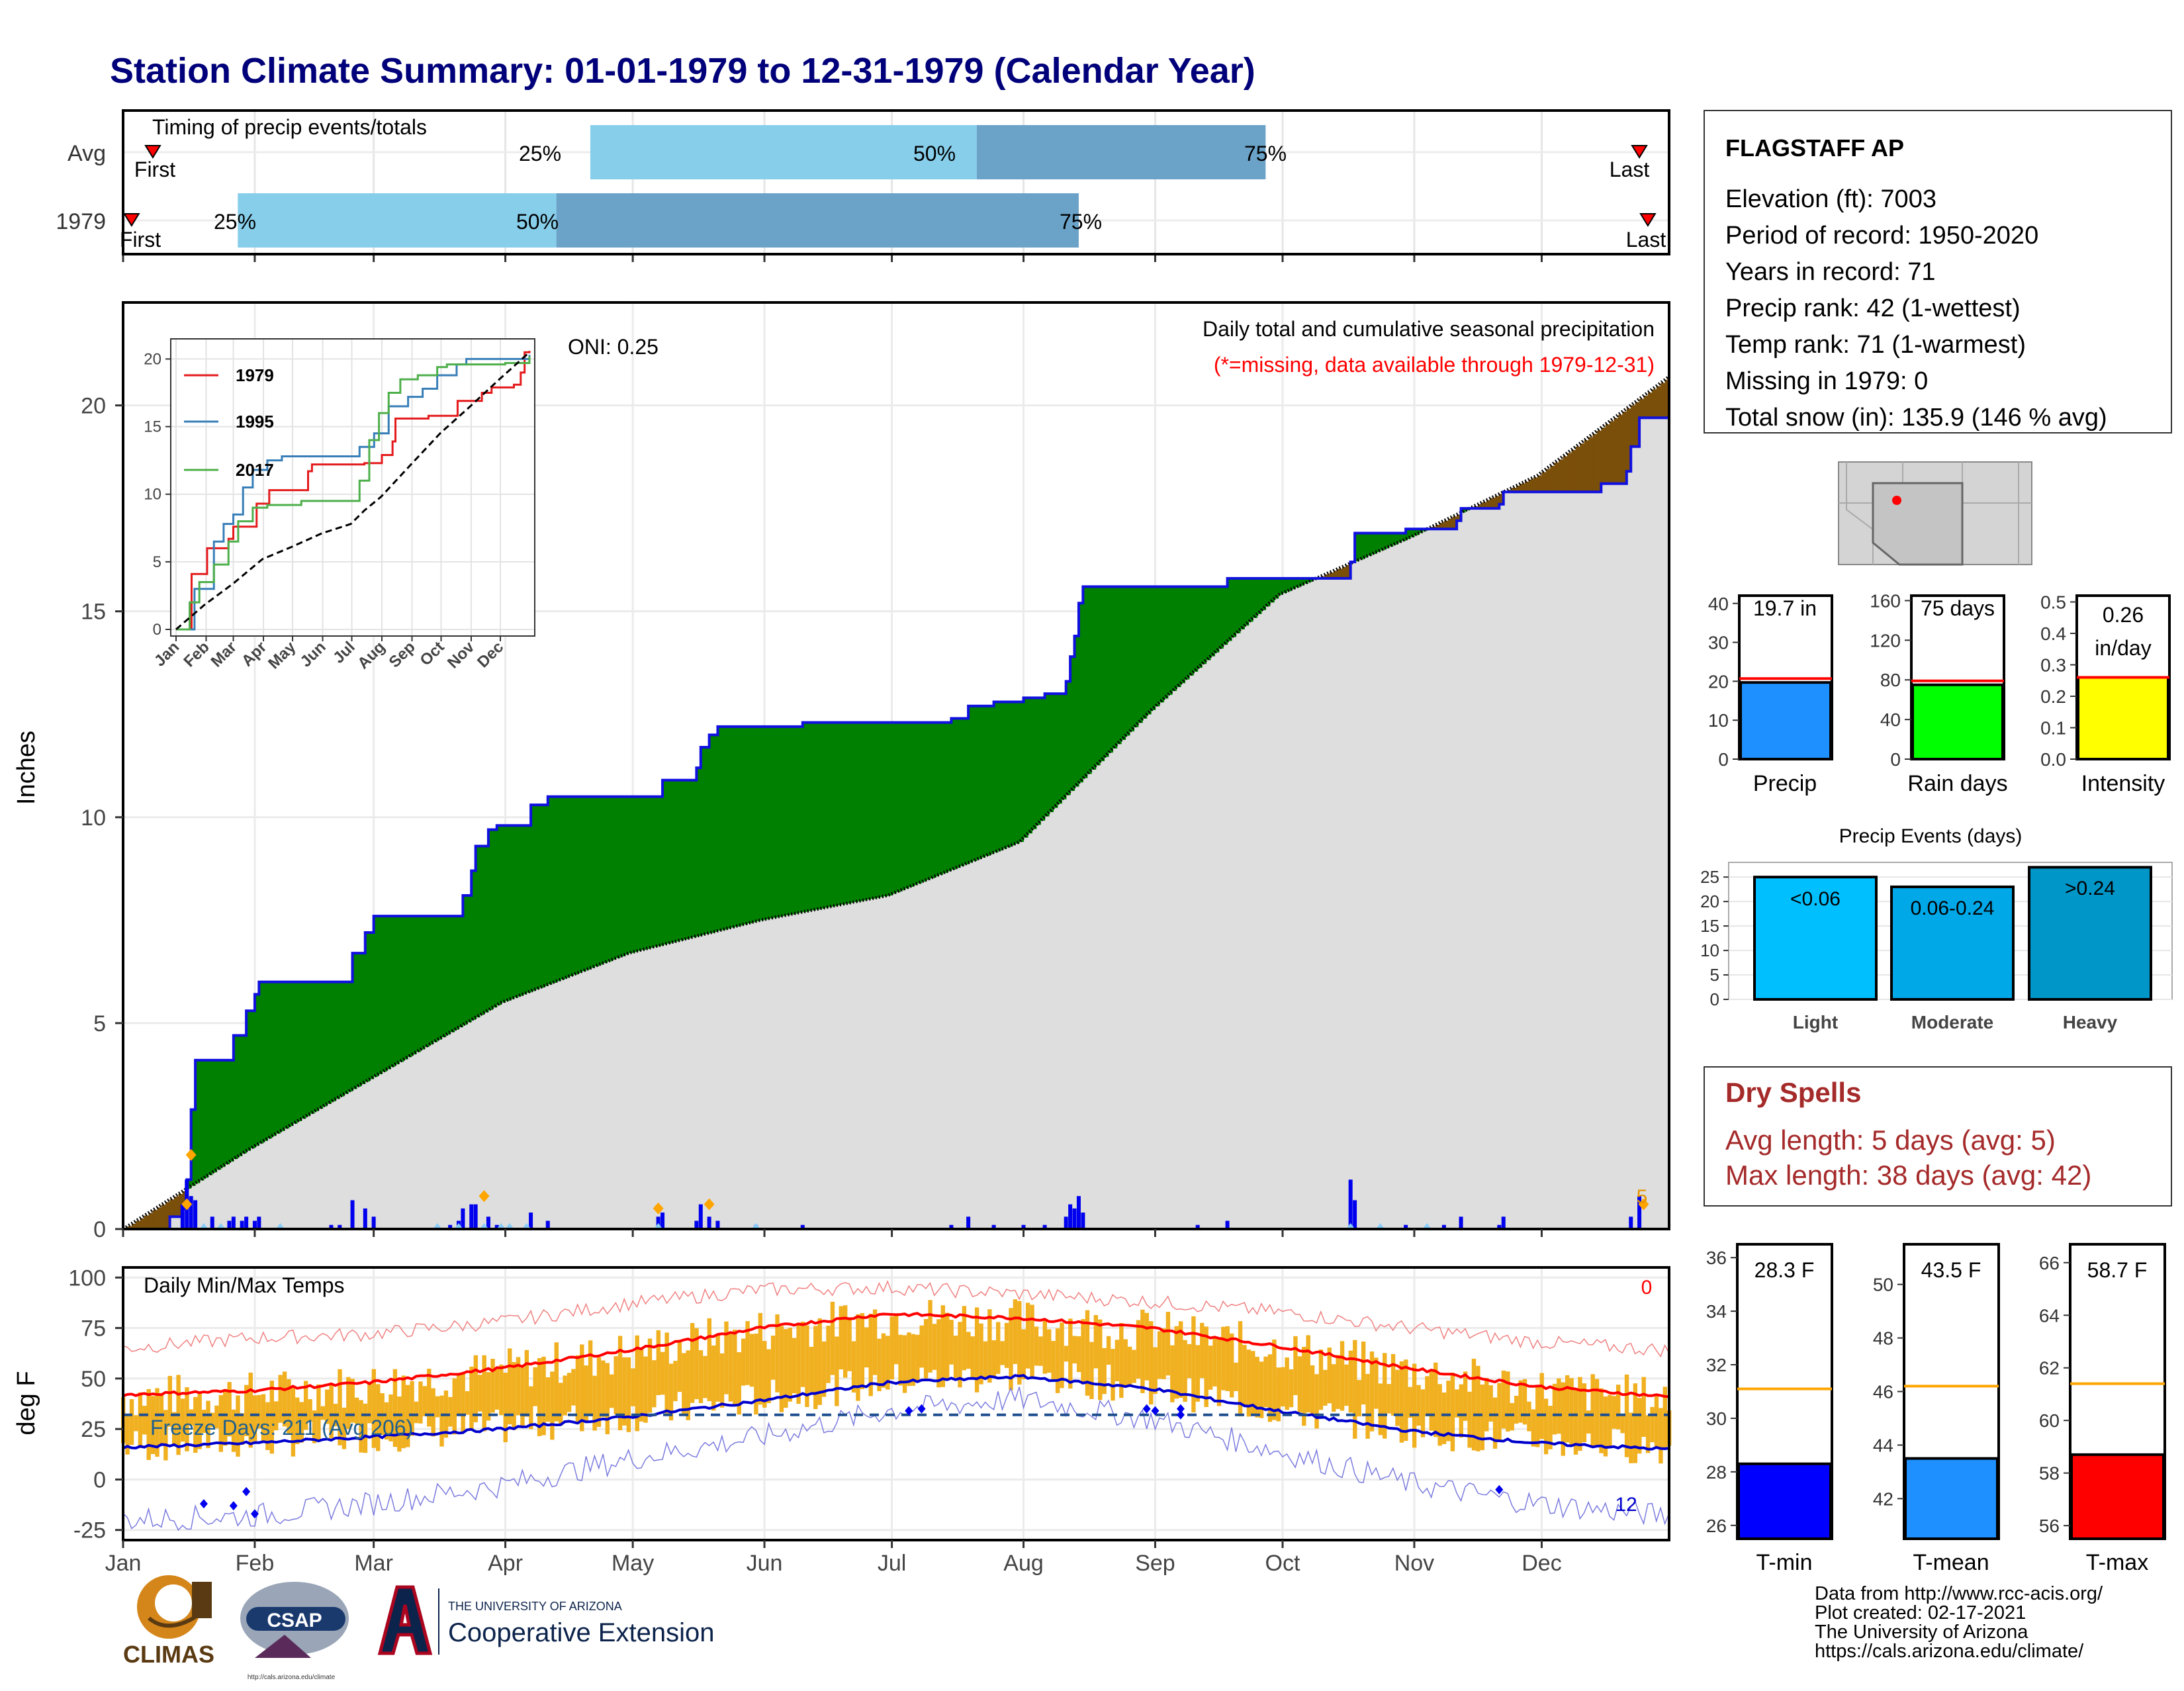 This screenshot has width=2184, height=1691. I want to click on summary-tick-label: 10, so click(1718, 721).